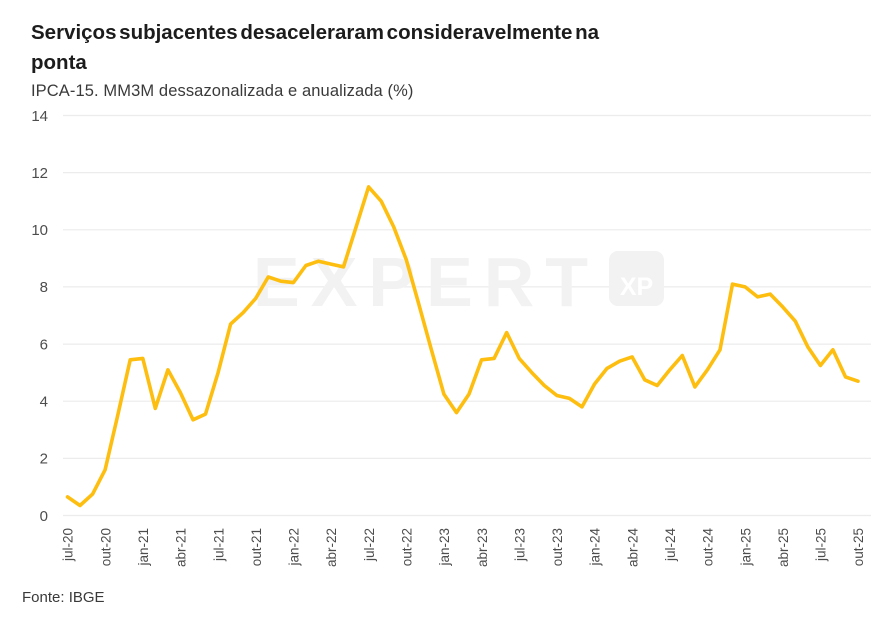  Describe the element at coordinates (482, 547) in the screenshot. I see `x-tick-label: abr-23` at that location.